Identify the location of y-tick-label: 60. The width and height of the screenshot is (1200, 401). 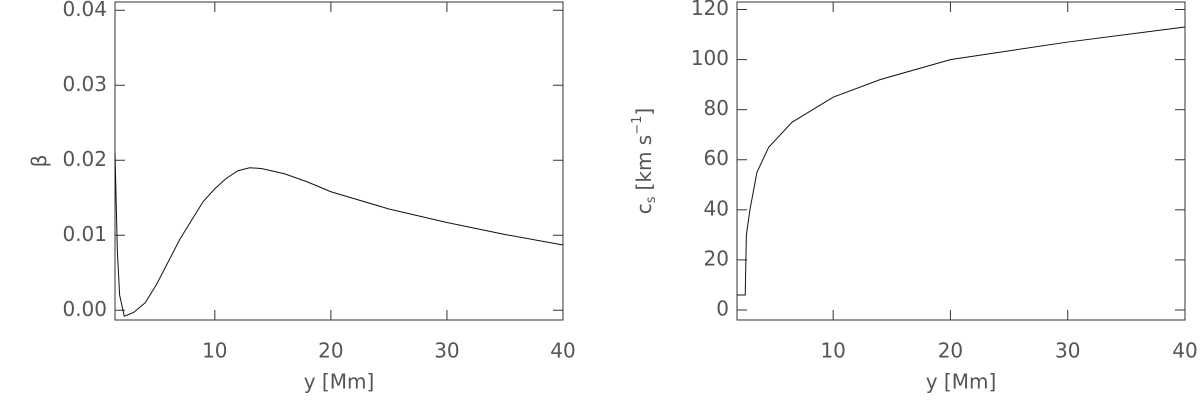
(716, 158).